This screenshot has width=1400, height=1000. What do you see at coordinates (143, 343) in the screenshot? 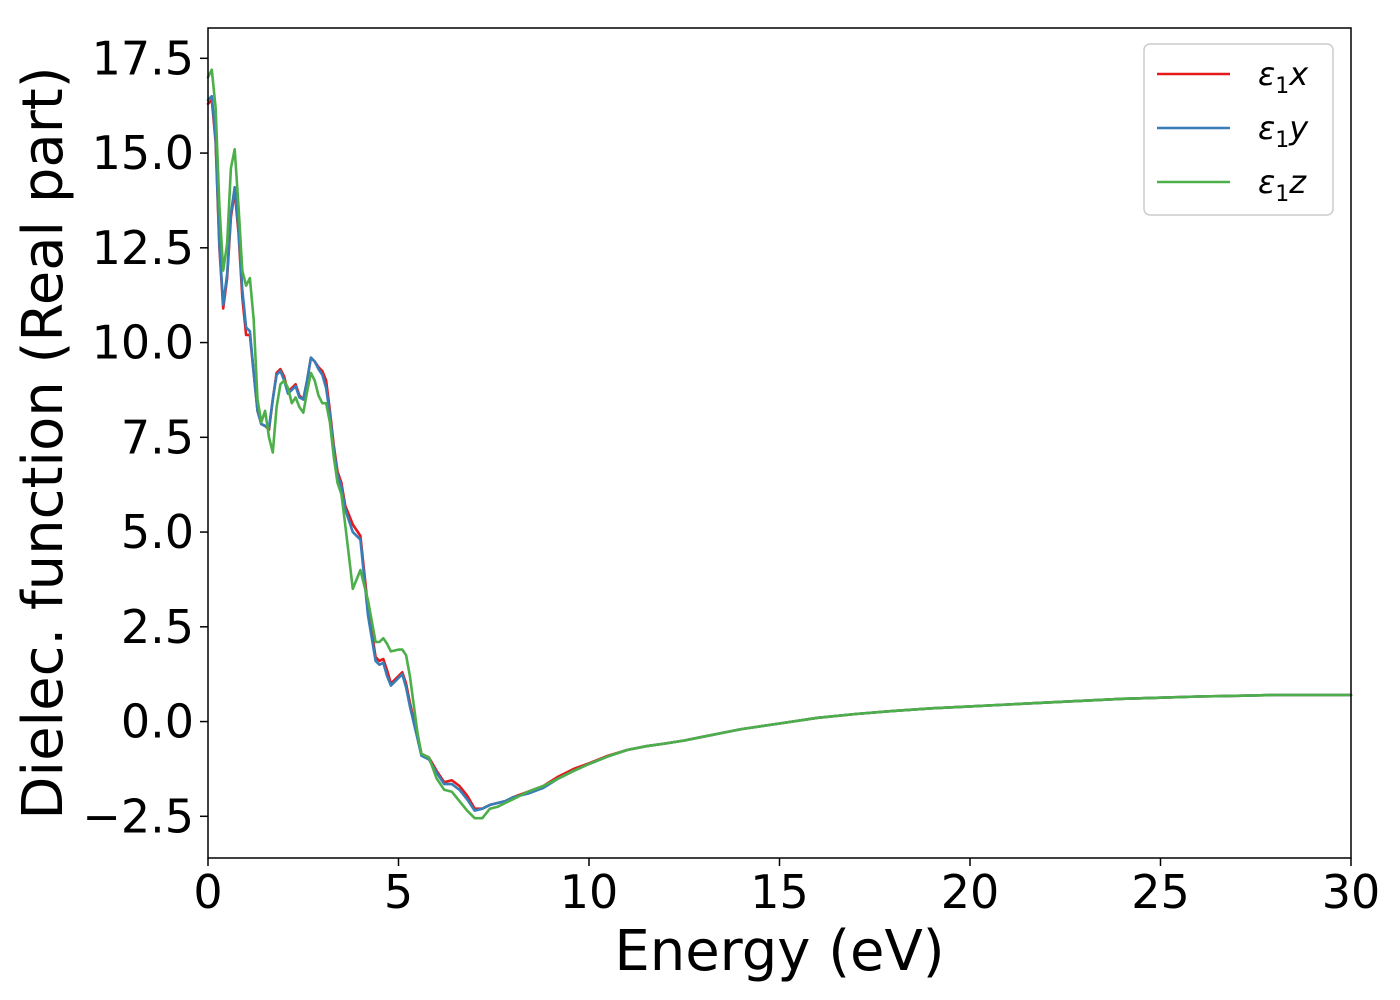
I see `y-tick-label: 10.0` at bounding box center [143, 343].